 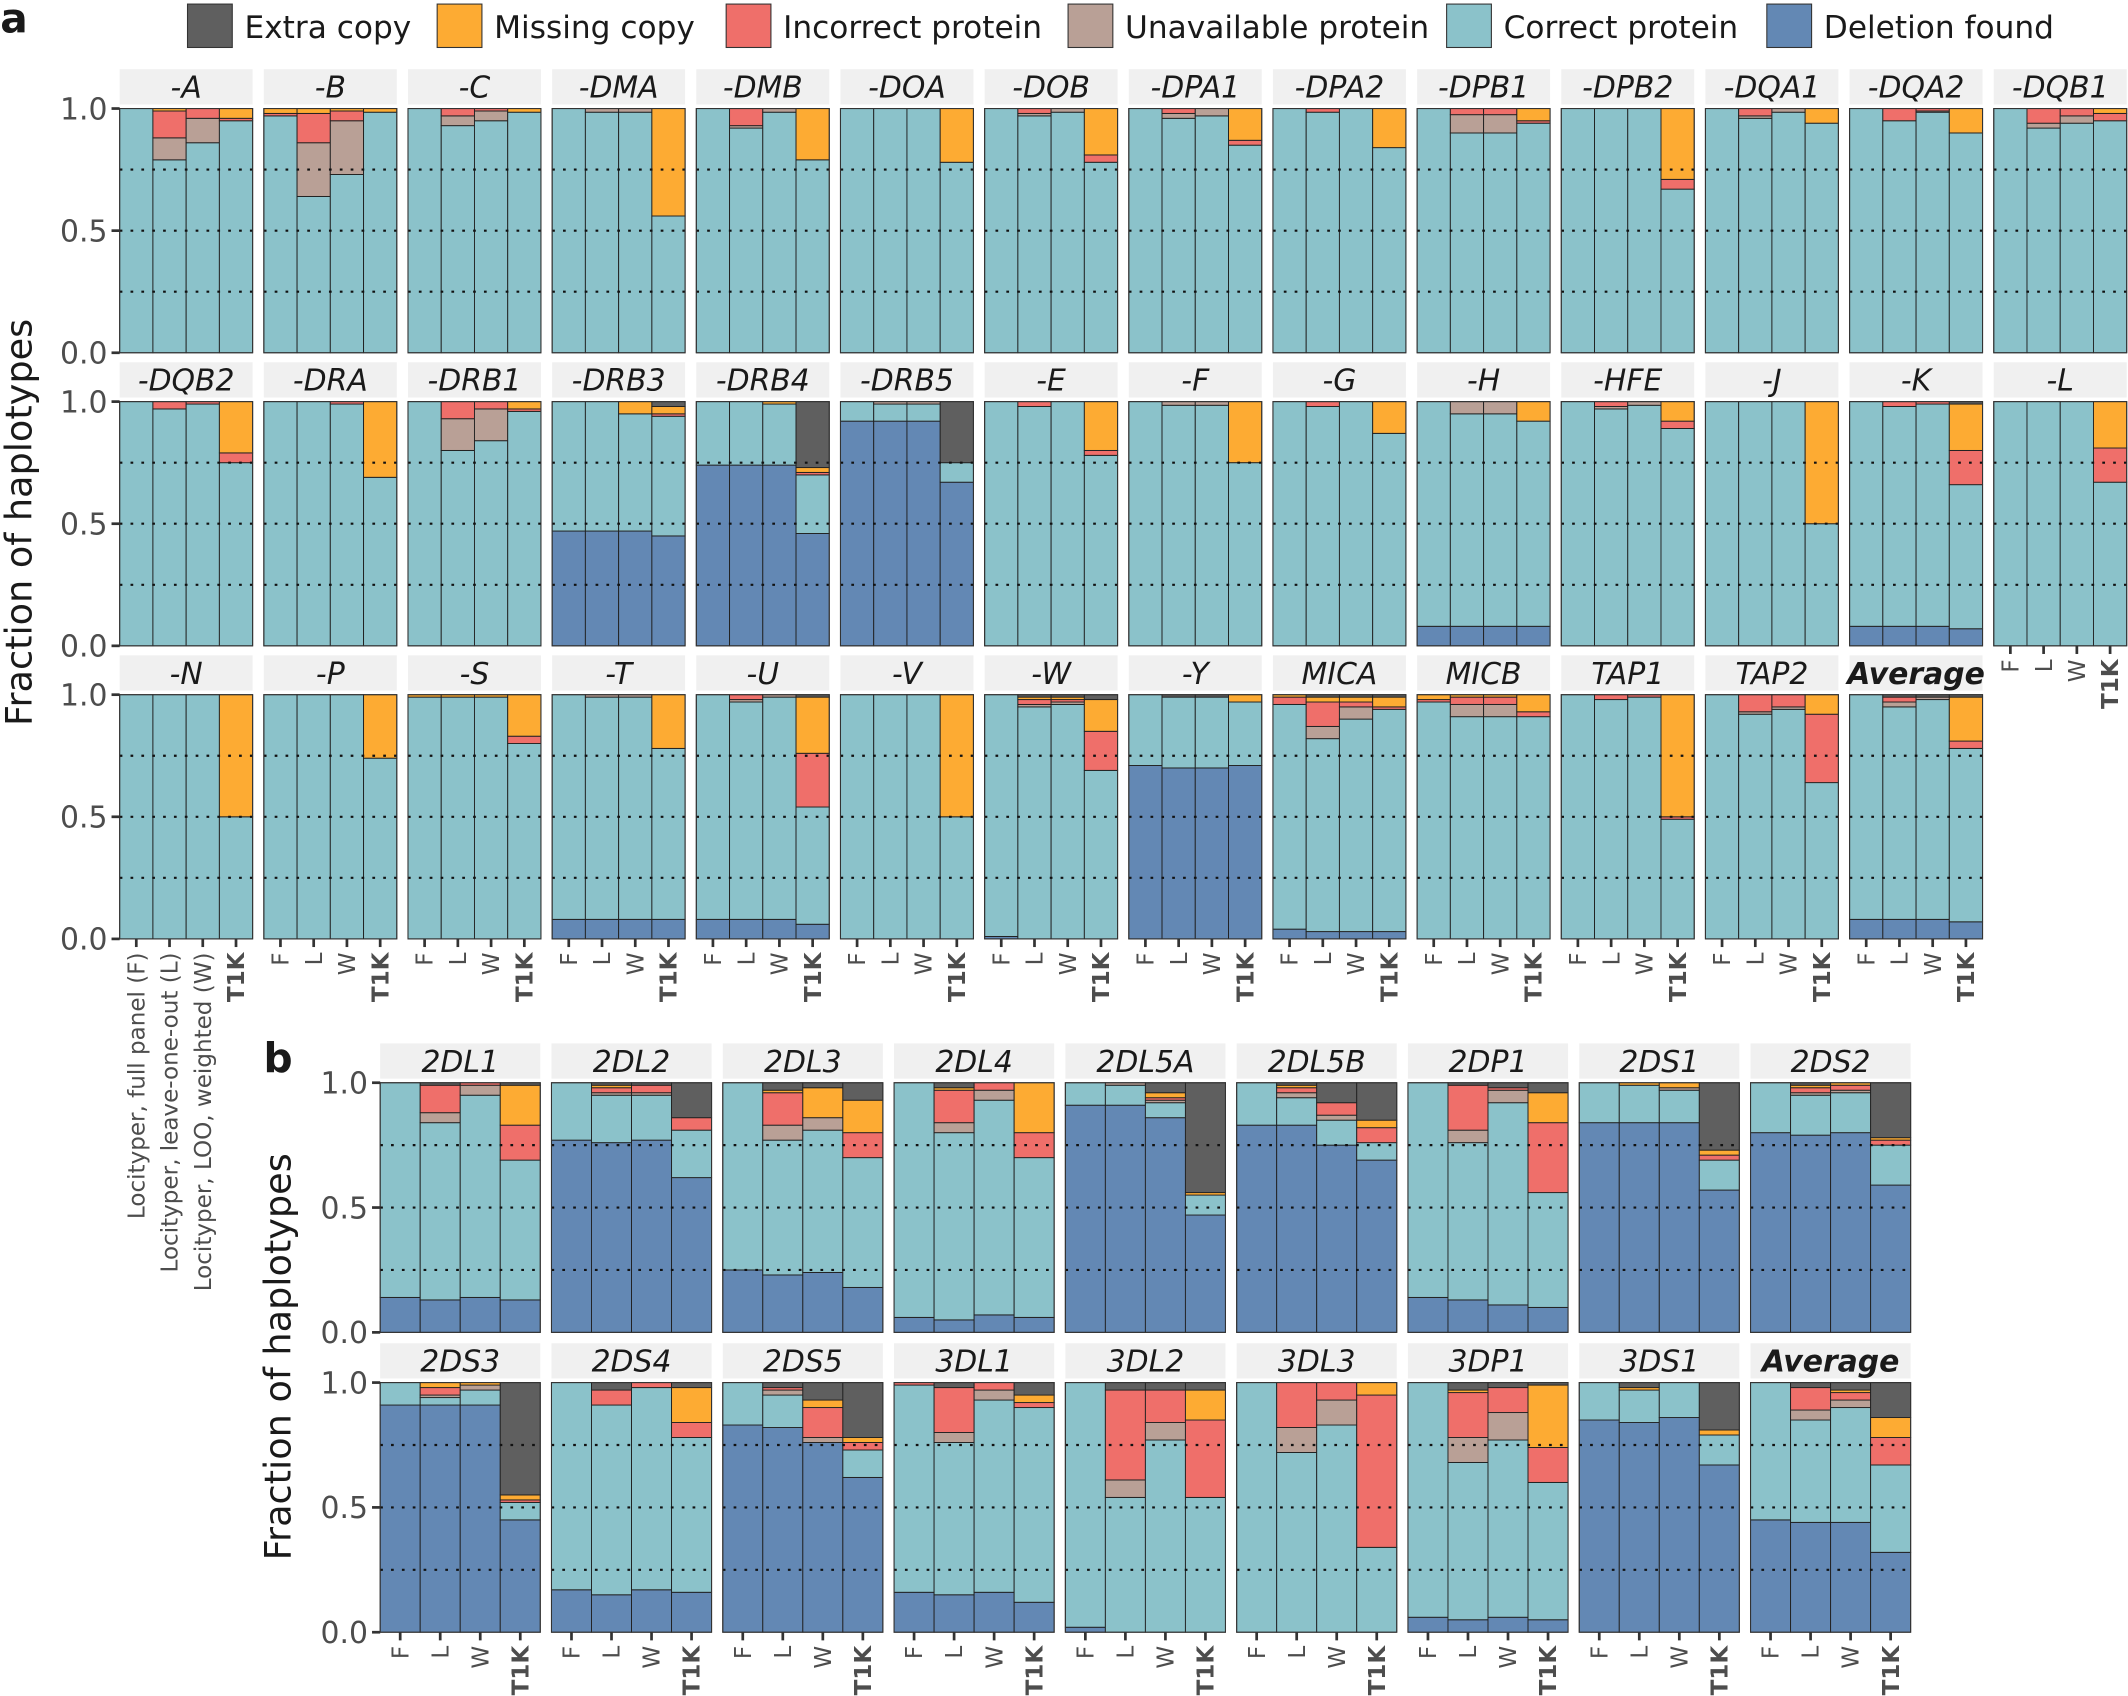 What do you see at coordinates (186, 88) in the screenshot?
I see `facet-label: -A` at bounding box center [186, 88].